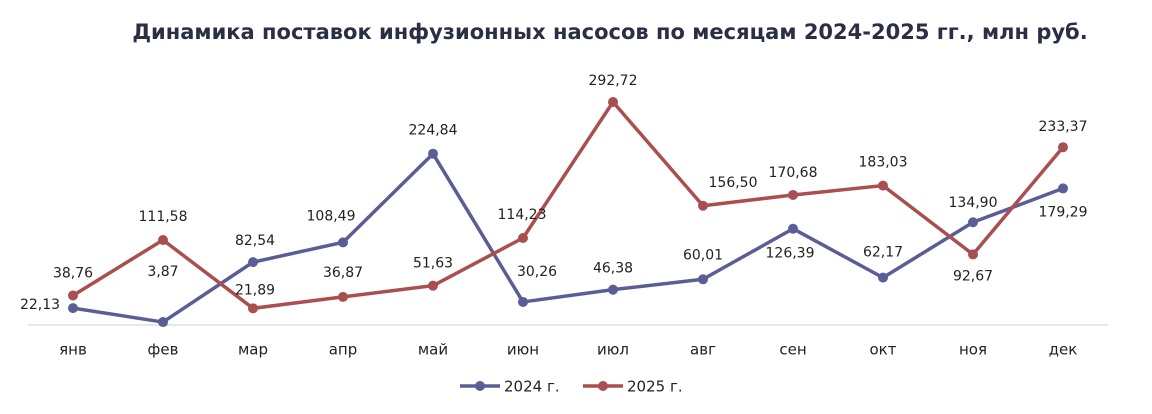  Describe the element at coordinates (433, 264) in the screenshot. I see `data-label: 51,63` at that location.